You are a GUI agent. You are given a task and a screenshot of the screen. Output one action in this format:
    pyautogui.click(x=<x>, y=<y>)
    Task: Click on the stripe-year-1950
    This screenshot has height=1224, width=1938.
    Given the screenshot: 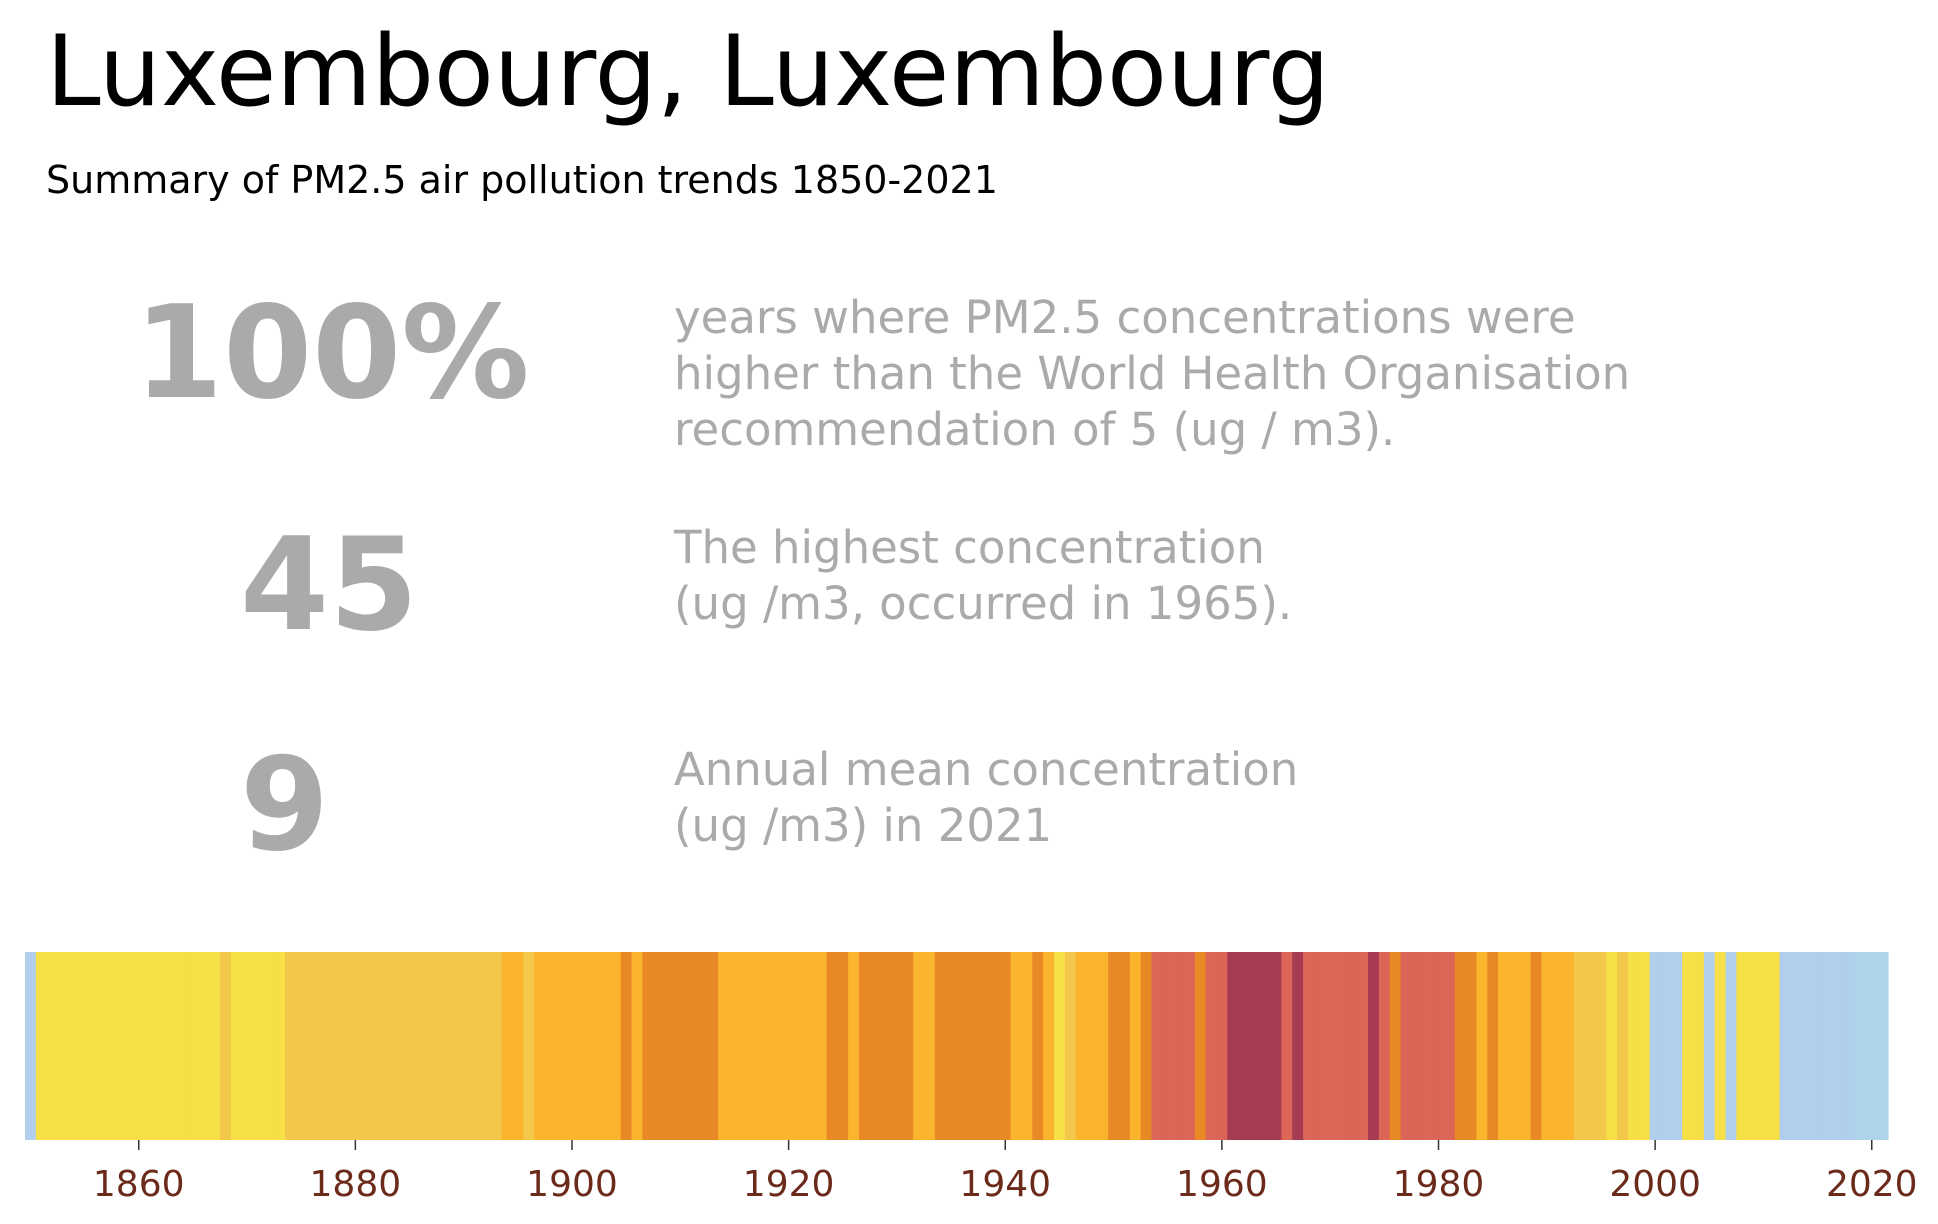 What is the action you would take?
    pyautogui.click(x=1114, y=1046)
    